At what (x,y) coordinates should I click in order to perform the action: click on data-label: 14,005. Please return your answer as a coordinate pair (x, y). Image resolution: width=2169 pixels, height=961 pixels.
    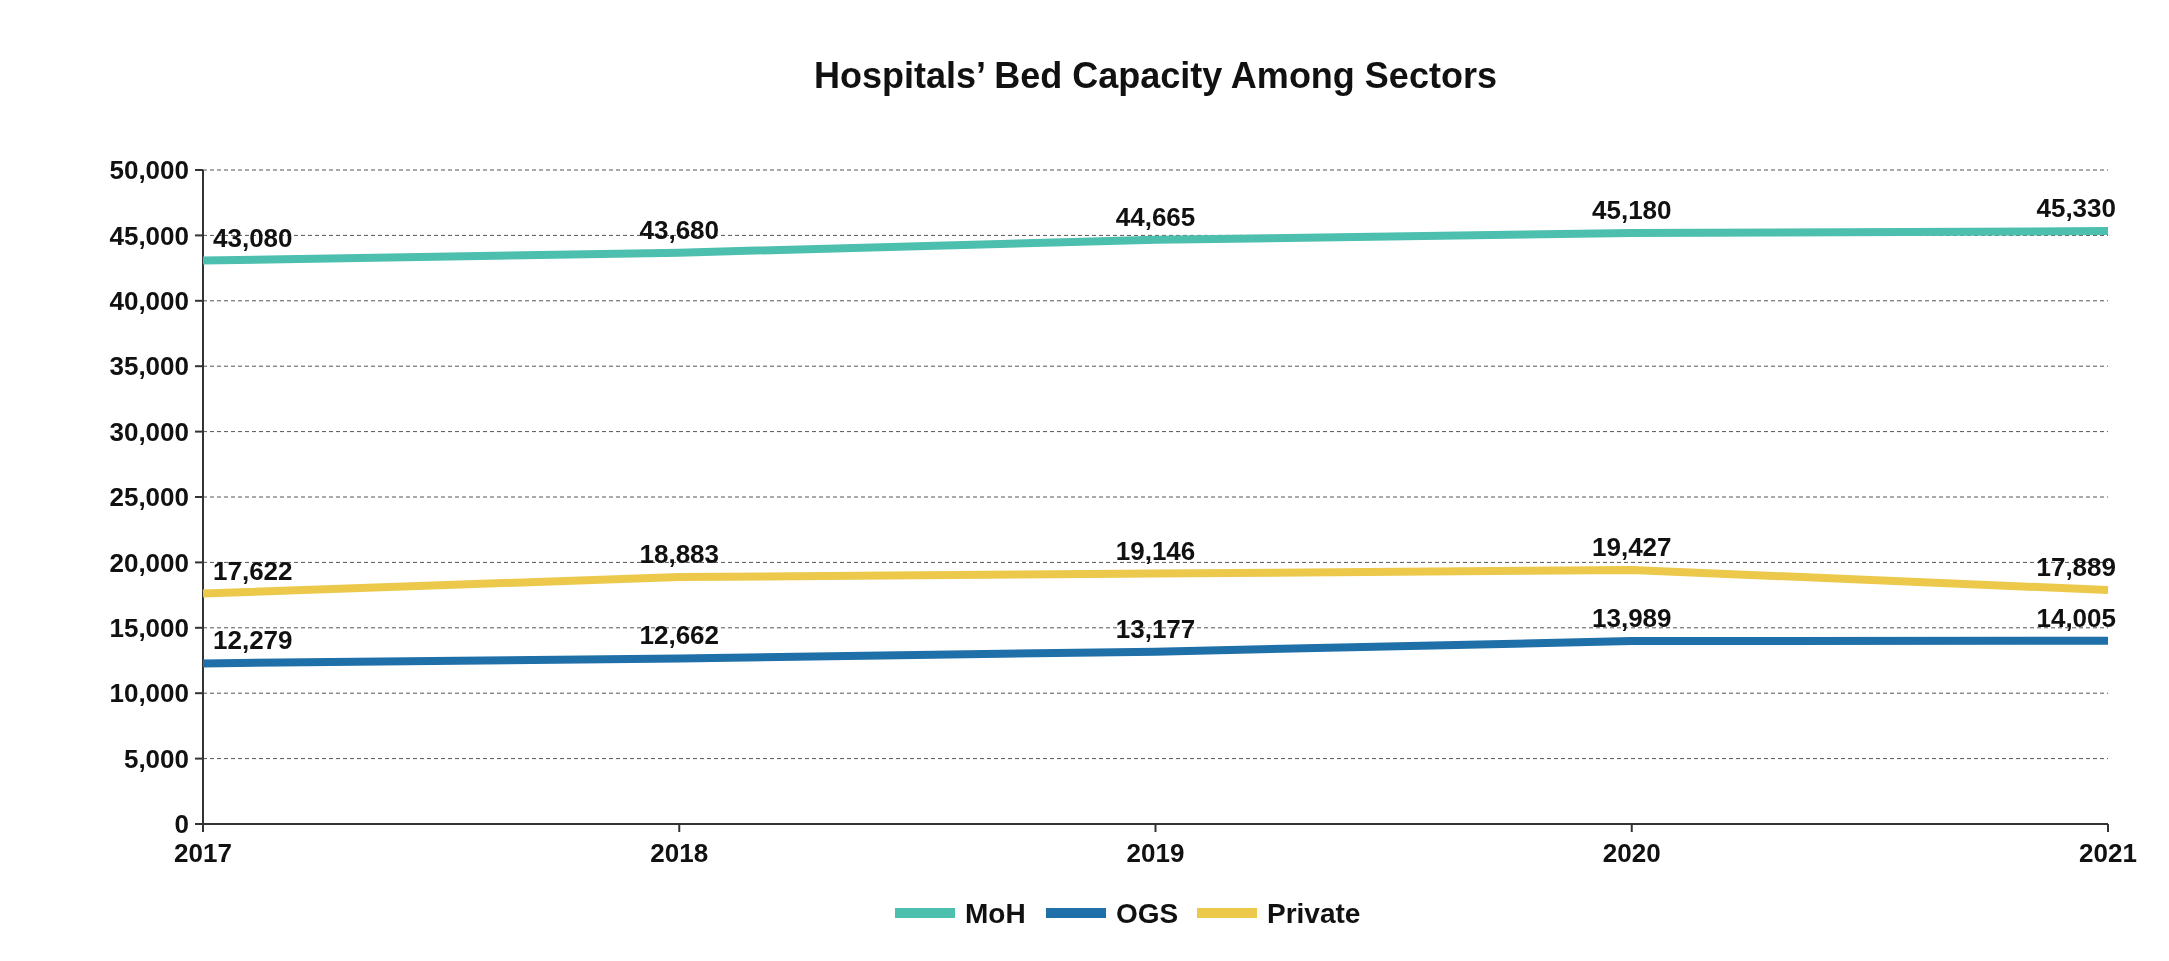
    Looking at the image, I should click on (2076, 617).